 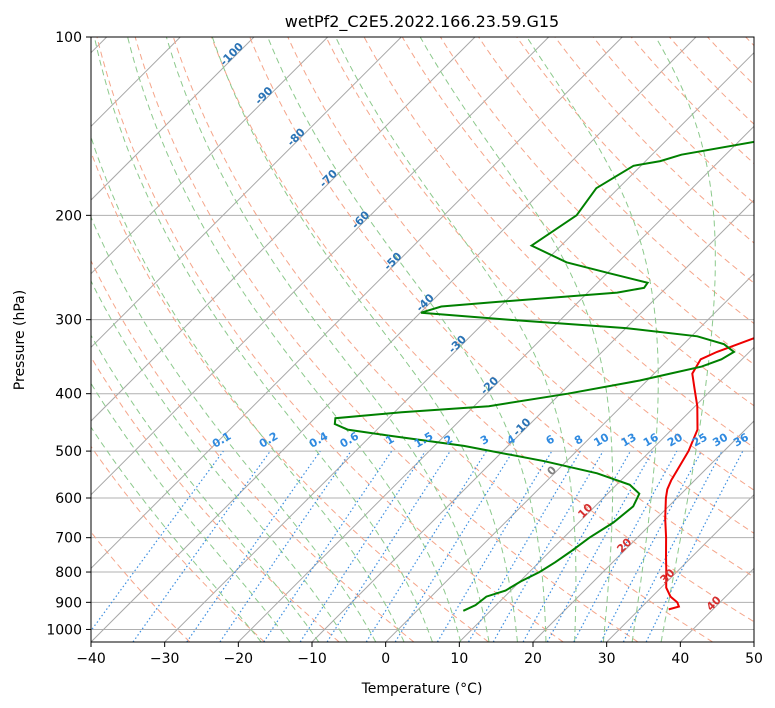 I want to click on x-tick-label: 0, so click(x=385, y=659).